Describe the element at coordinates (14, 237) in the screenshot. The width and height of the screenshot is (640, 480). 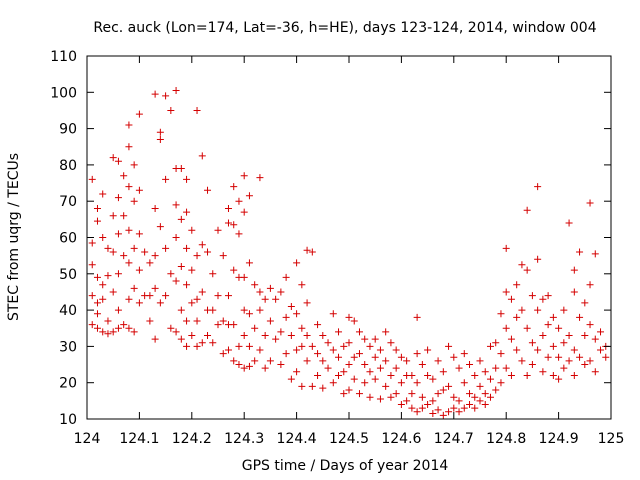
I see `y-axis-label: STEC from uqrg / TECUs` at that location.